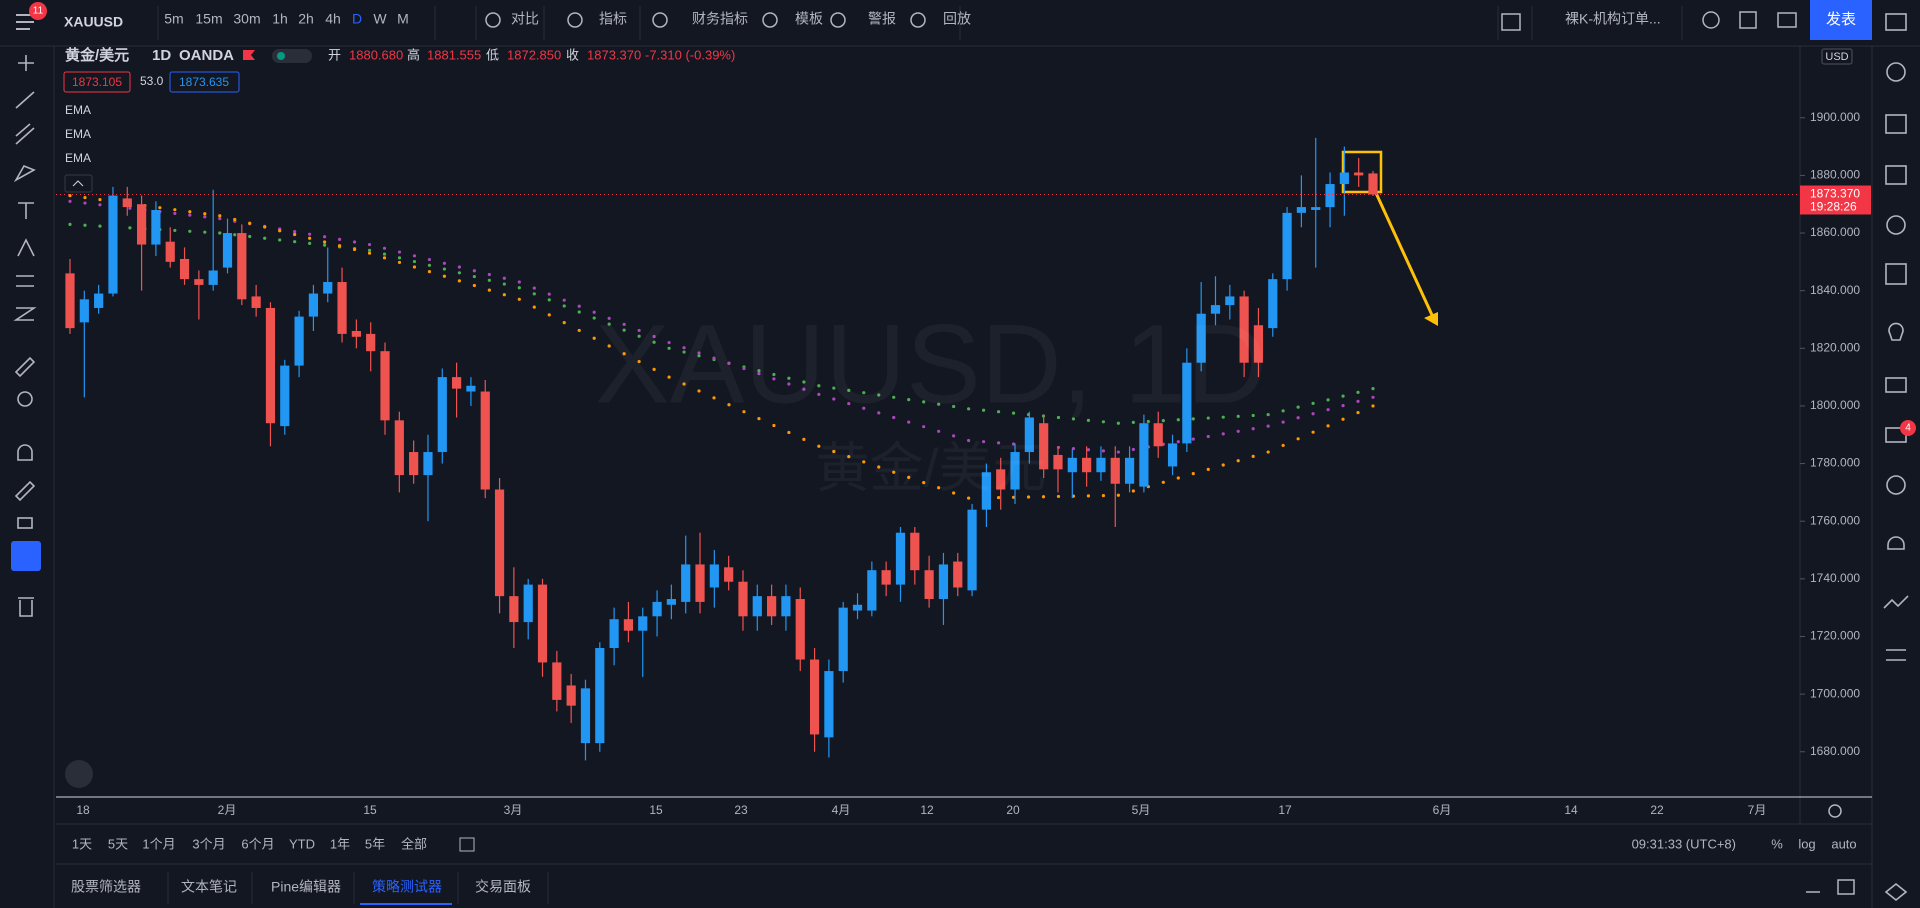 This screenshot has width=1920, height=908. Describe the element at coordinates (302, 843) in the screenshot. I see `range-button: YTD` at that location.